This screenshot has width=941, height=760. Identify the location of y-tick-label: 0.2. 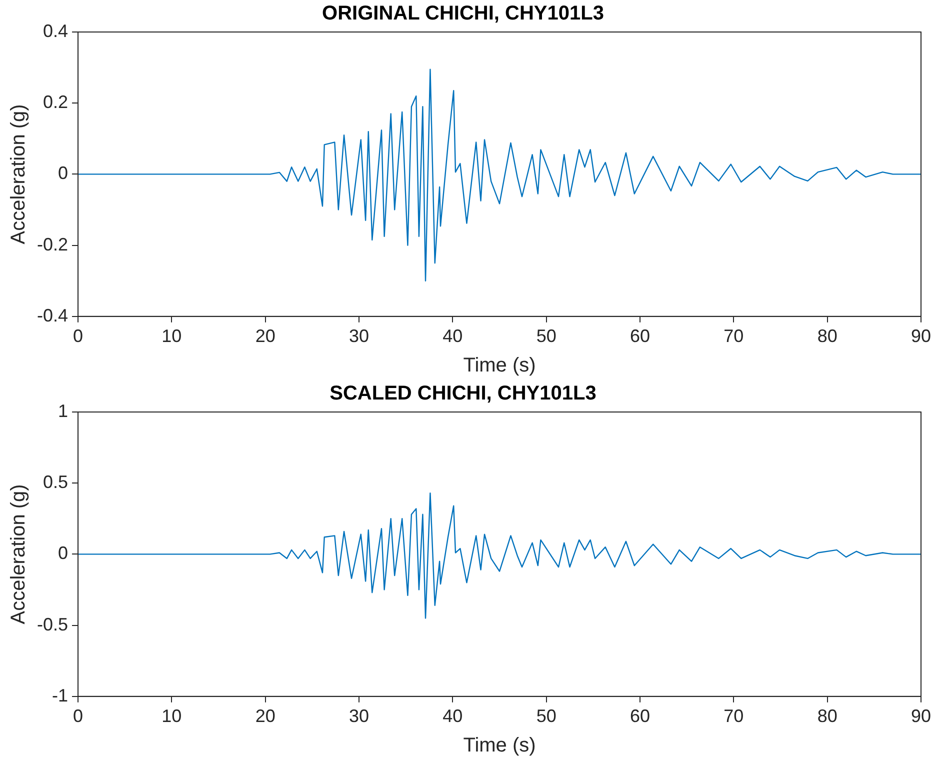
(55, 102).